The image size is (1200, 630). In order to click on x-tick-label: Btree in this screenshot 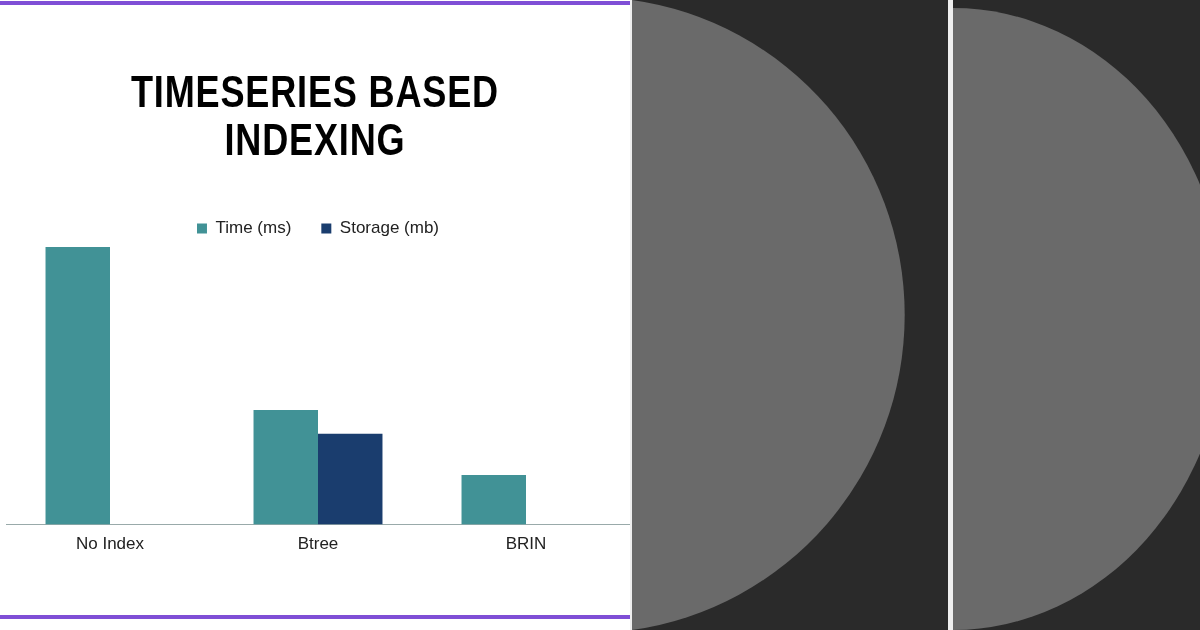, I will do `click(318, 544)`.